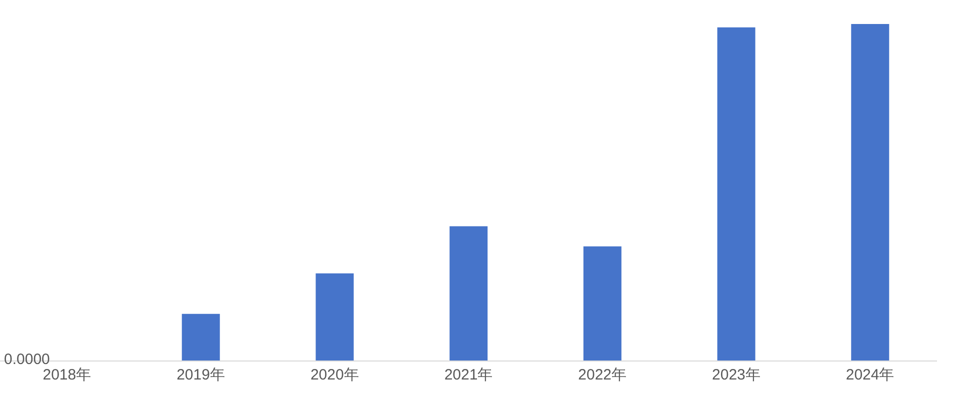  What do you see at coordinates (468, 375) in the screenshot?
I see `x-tick-label: 2021年` at bounding box center [468, 375].